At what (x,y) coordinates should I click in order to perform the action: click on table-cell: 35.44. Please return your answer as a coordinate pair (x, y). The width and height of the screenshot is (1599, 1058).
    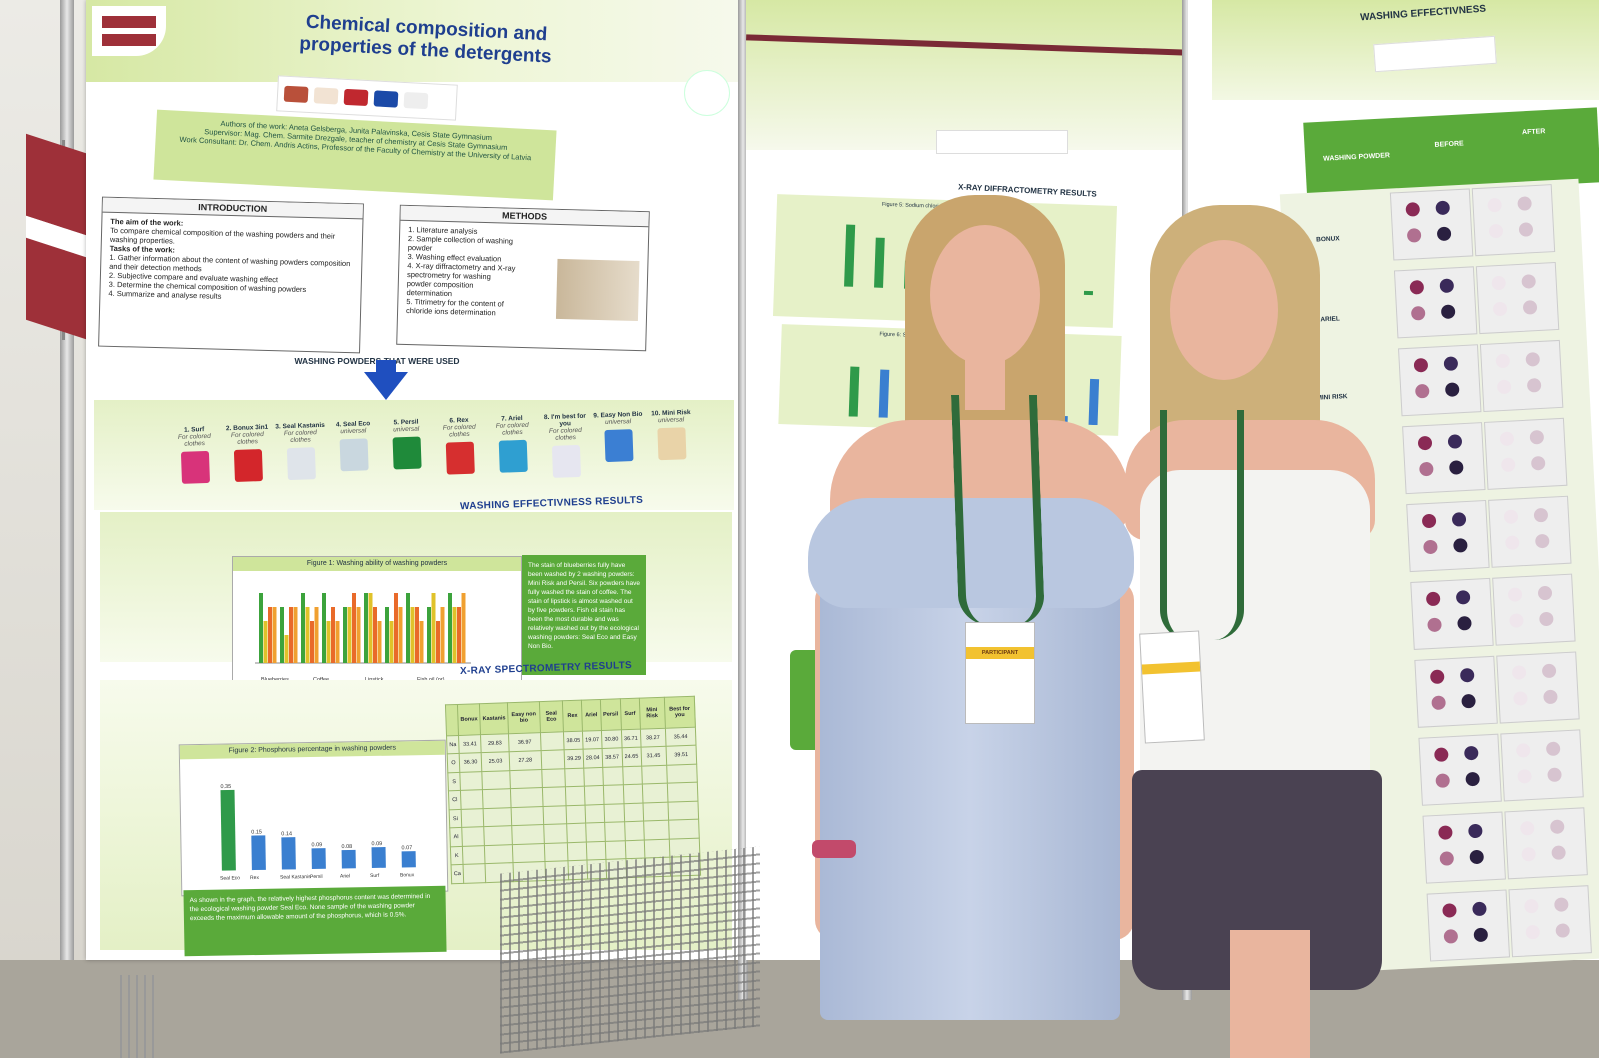
    Looking at the image, I should click on (681, 737).